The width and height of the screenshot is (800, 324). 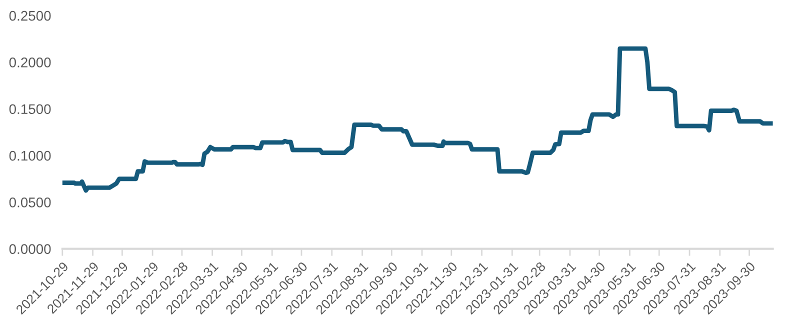 What do you see at coordinates (30, 155) in the screenshot?
I see `y-tick-label: 0.1000` at bounding box center [30, 155].